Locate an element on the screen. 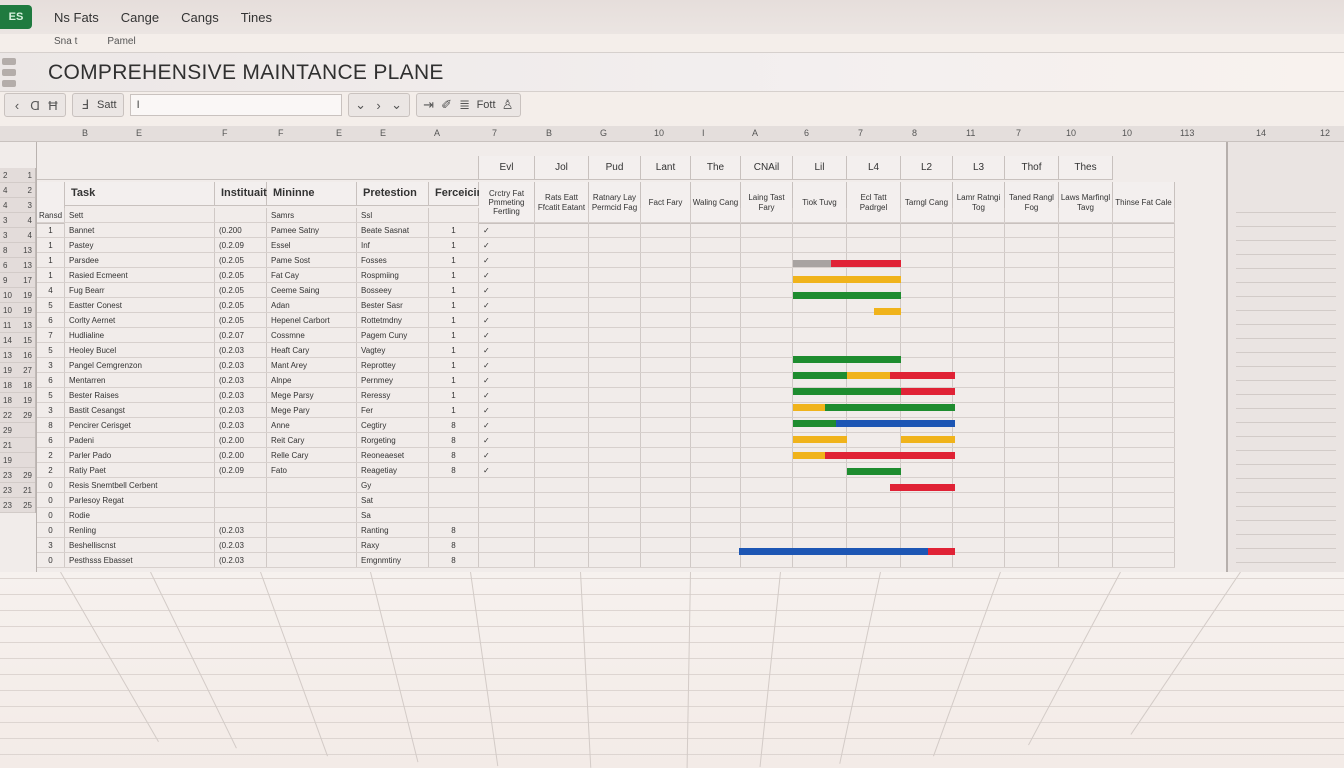  cell-n: 1 is located at coordinates (51, 230).